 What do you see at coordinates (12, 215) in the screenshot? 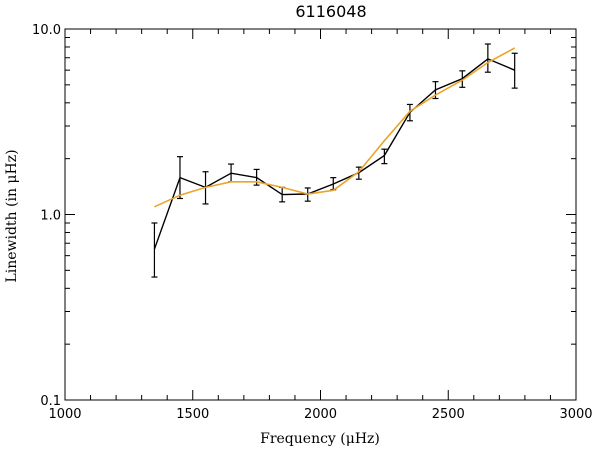
I see `y-axis-label: Linewidth (in μHz)` at bounding box center [12, 215].